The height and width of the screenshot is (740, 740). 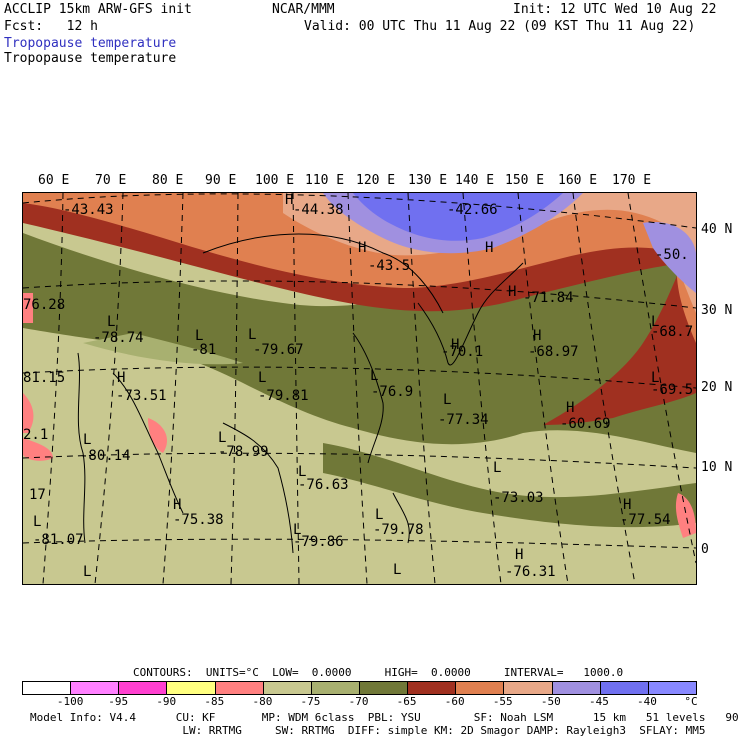 I want to click on temperature-value-label: -80.14, so click(x=105, y=456).